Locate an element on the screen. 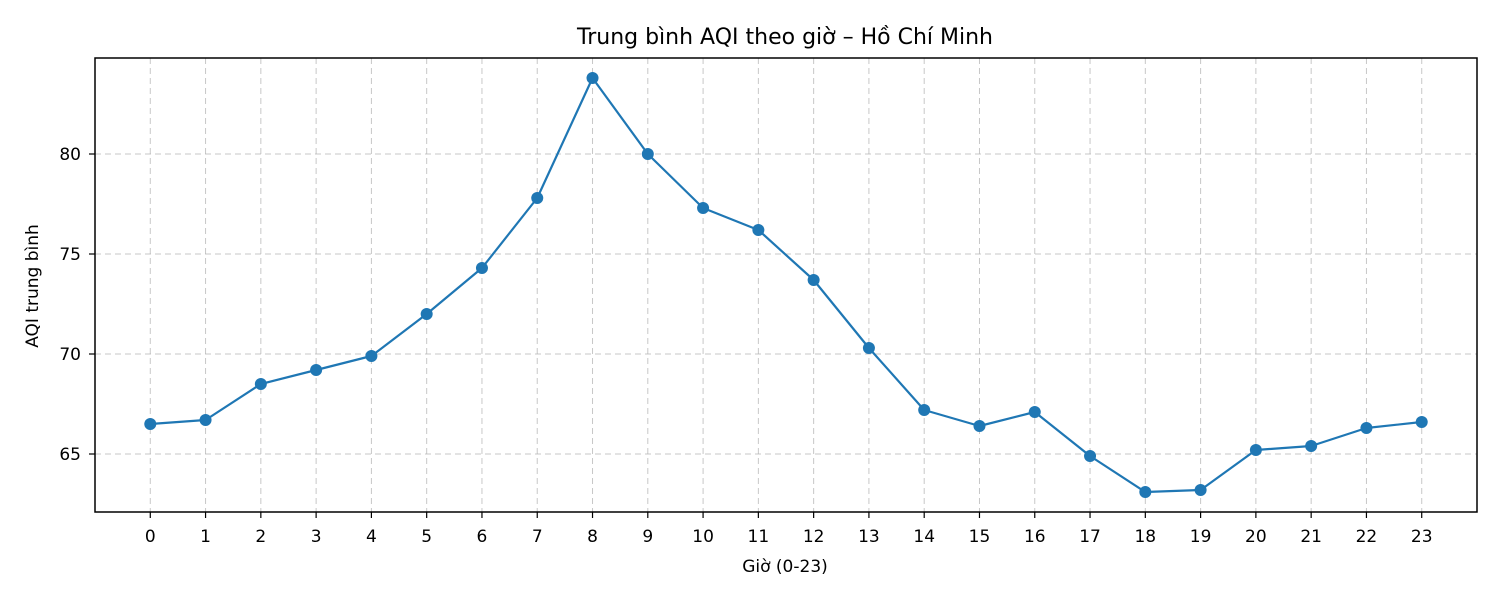 The height and width of the screenshot is (600, 1500). x-tick-label: 7 is located at coordinates (537, 537).